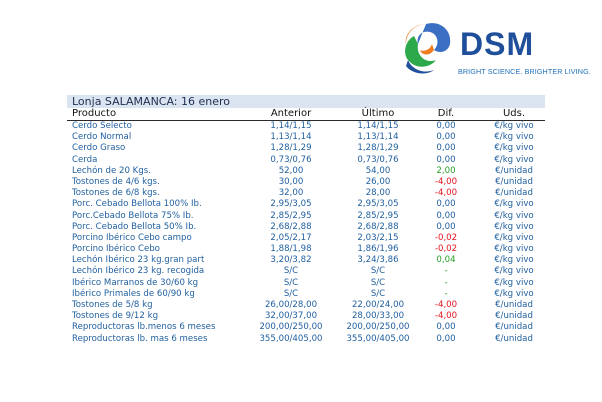 This screenshot has height=402, width=602. Describe the element at coordinates (135, 282) in the screenshot. I see `cell-producto: Ibérico Marranos de 30/60 kg` at that location.